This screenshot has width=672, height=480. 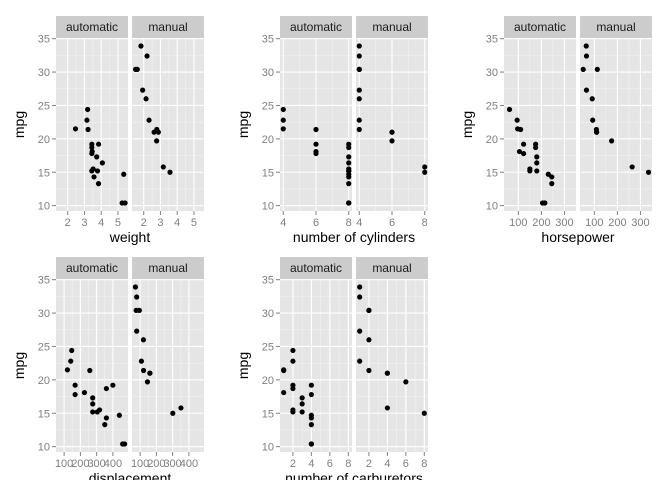 What do you see at coordinates (243, 124) in the screenshot?
I see `y-axis-title: mpg` at bounding box center [243, 124].